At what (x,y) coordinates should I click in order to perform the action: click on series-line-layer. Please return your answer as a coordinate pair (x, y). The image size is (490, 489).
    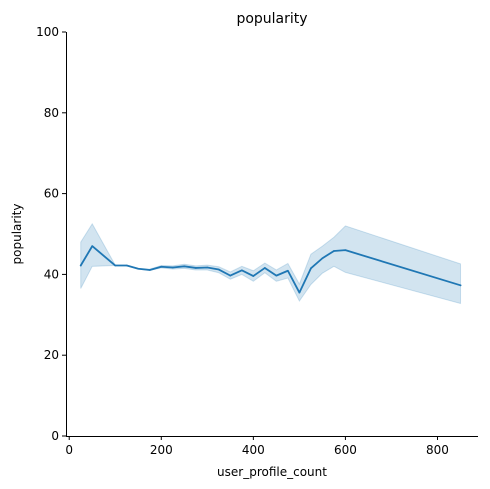
    Looking at the image, I should click on (270, 269).